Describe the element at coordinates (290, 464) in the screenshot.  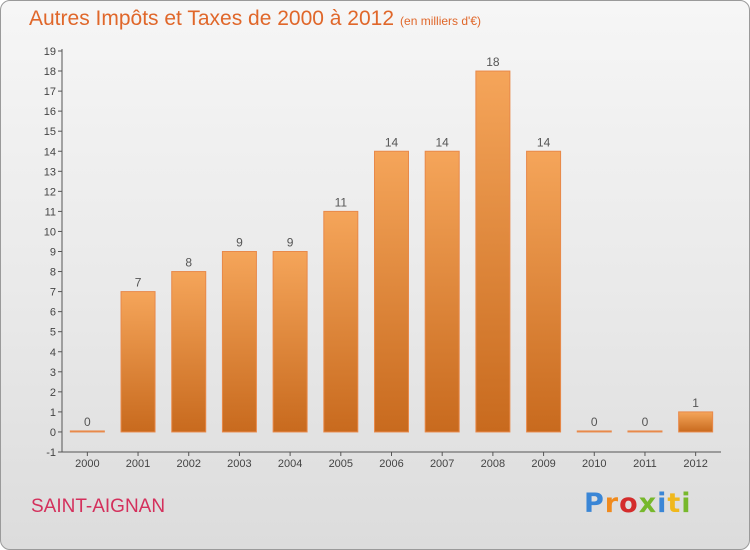
I see `x-tick-label: 2004` at that location.